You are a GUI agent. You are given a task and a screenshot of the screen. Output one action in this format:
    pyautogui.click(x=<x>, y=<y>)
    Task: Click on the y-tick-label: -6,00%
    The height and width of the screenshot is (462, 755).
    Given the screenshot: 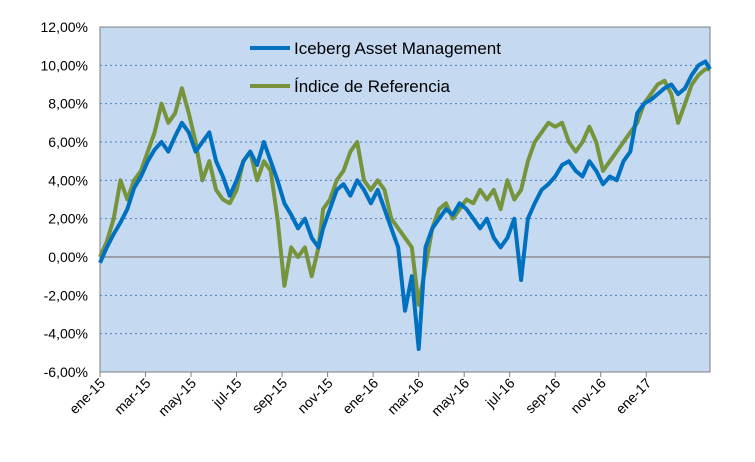 What is the action you would take?
    pyautogui.click(x=66, y=372)
    